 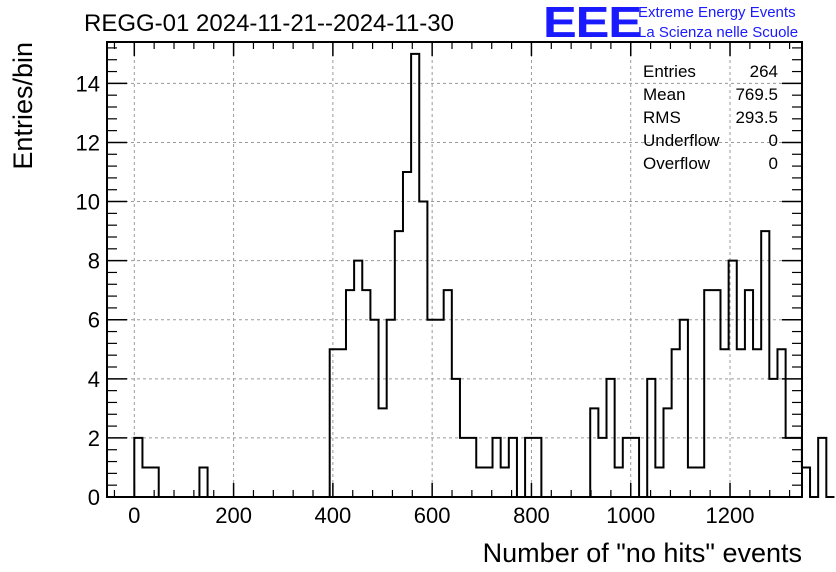 What do you see at coordinates (134, 515) in the screenshot?
I see `x-tick-label: 0` at bounding box center [134, 515].